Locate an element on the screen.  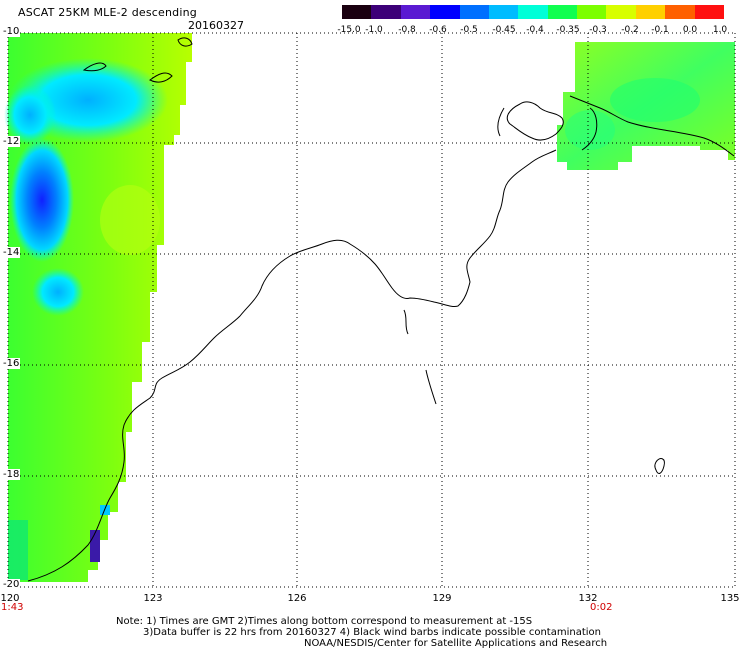
lat-label-14s: -14 is located at coordinates (11, 252).